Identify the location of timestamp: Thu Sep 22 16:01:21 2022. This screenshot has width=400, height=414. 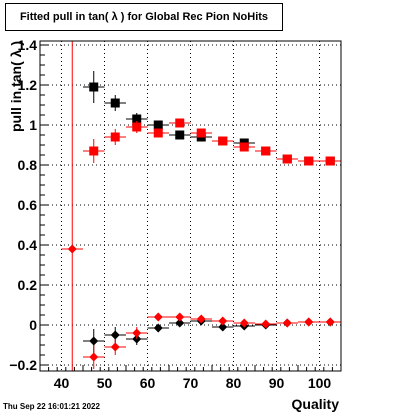
(51, 406).